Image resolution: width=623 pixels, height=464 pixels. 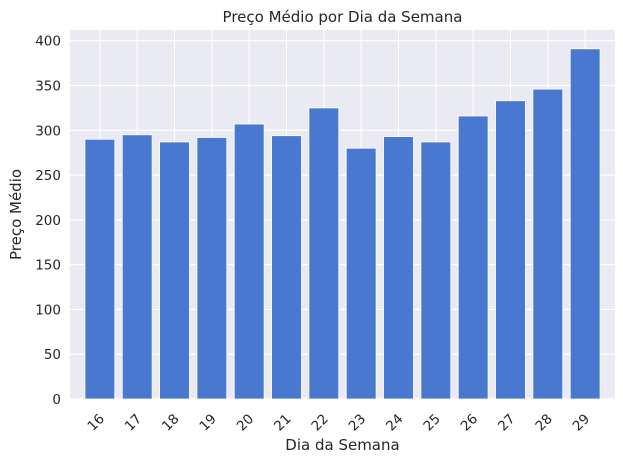 What do you see at coordinates (394, 422) in the screenshot?
I see `x-tick-label: 24` at bounding box center [394, 422].